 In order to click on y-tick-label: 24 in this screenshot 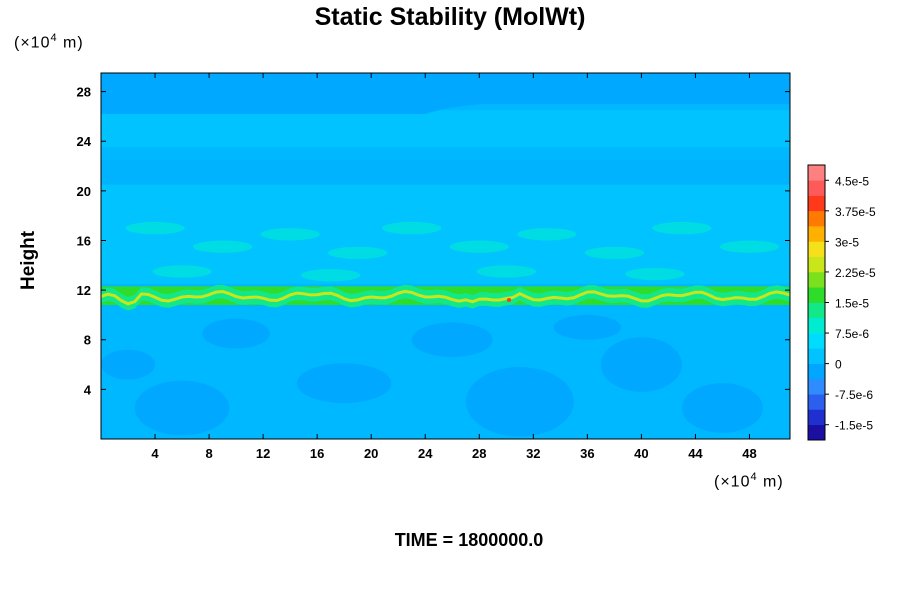, I will do `click(84, 141)`.